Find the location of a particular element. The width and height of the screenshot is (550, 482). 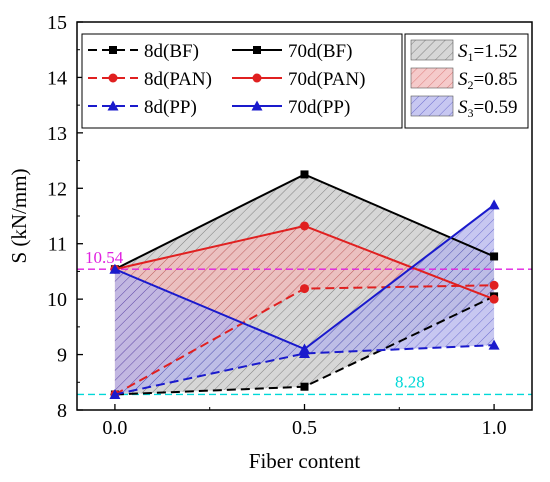

legend-label: 8d(PP) is located at coordinates (170, 107).